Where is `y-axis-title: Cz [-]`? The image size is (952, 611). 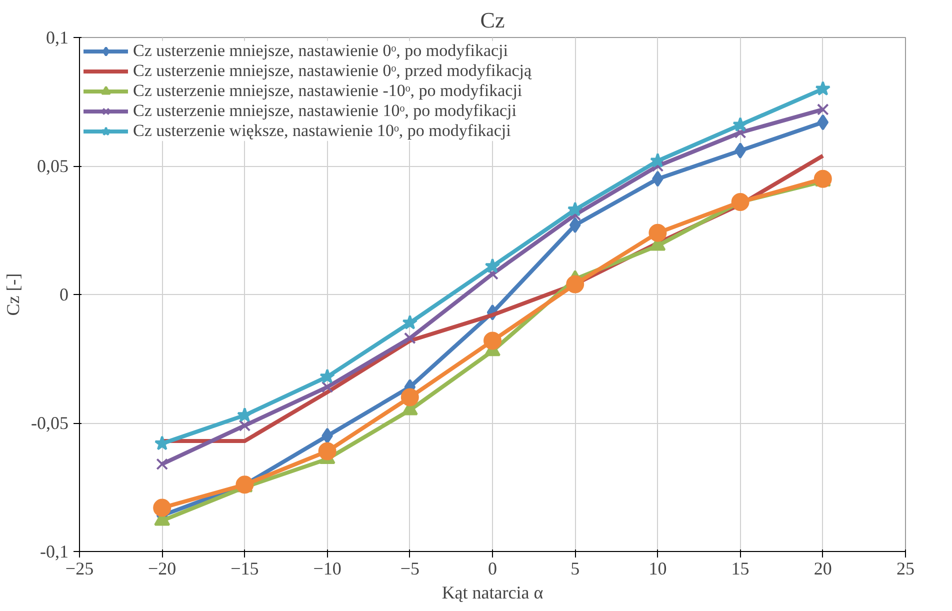
y-axis-title: Cz [-] is located at coordinates (13, 294).